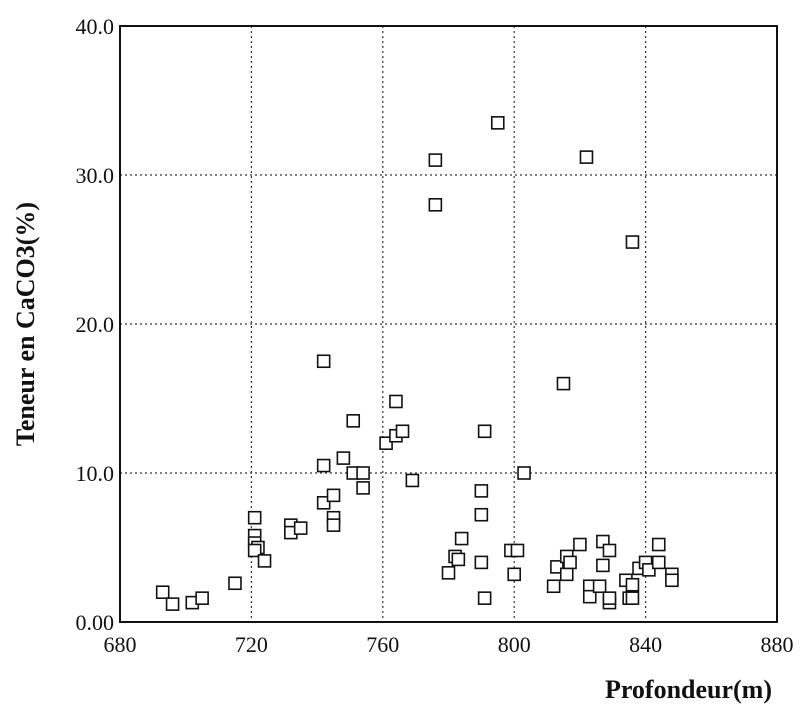  I want to click on y-tick-labels: 0.00 10.0 20.0 30.0 40.0, so click(95, 324).